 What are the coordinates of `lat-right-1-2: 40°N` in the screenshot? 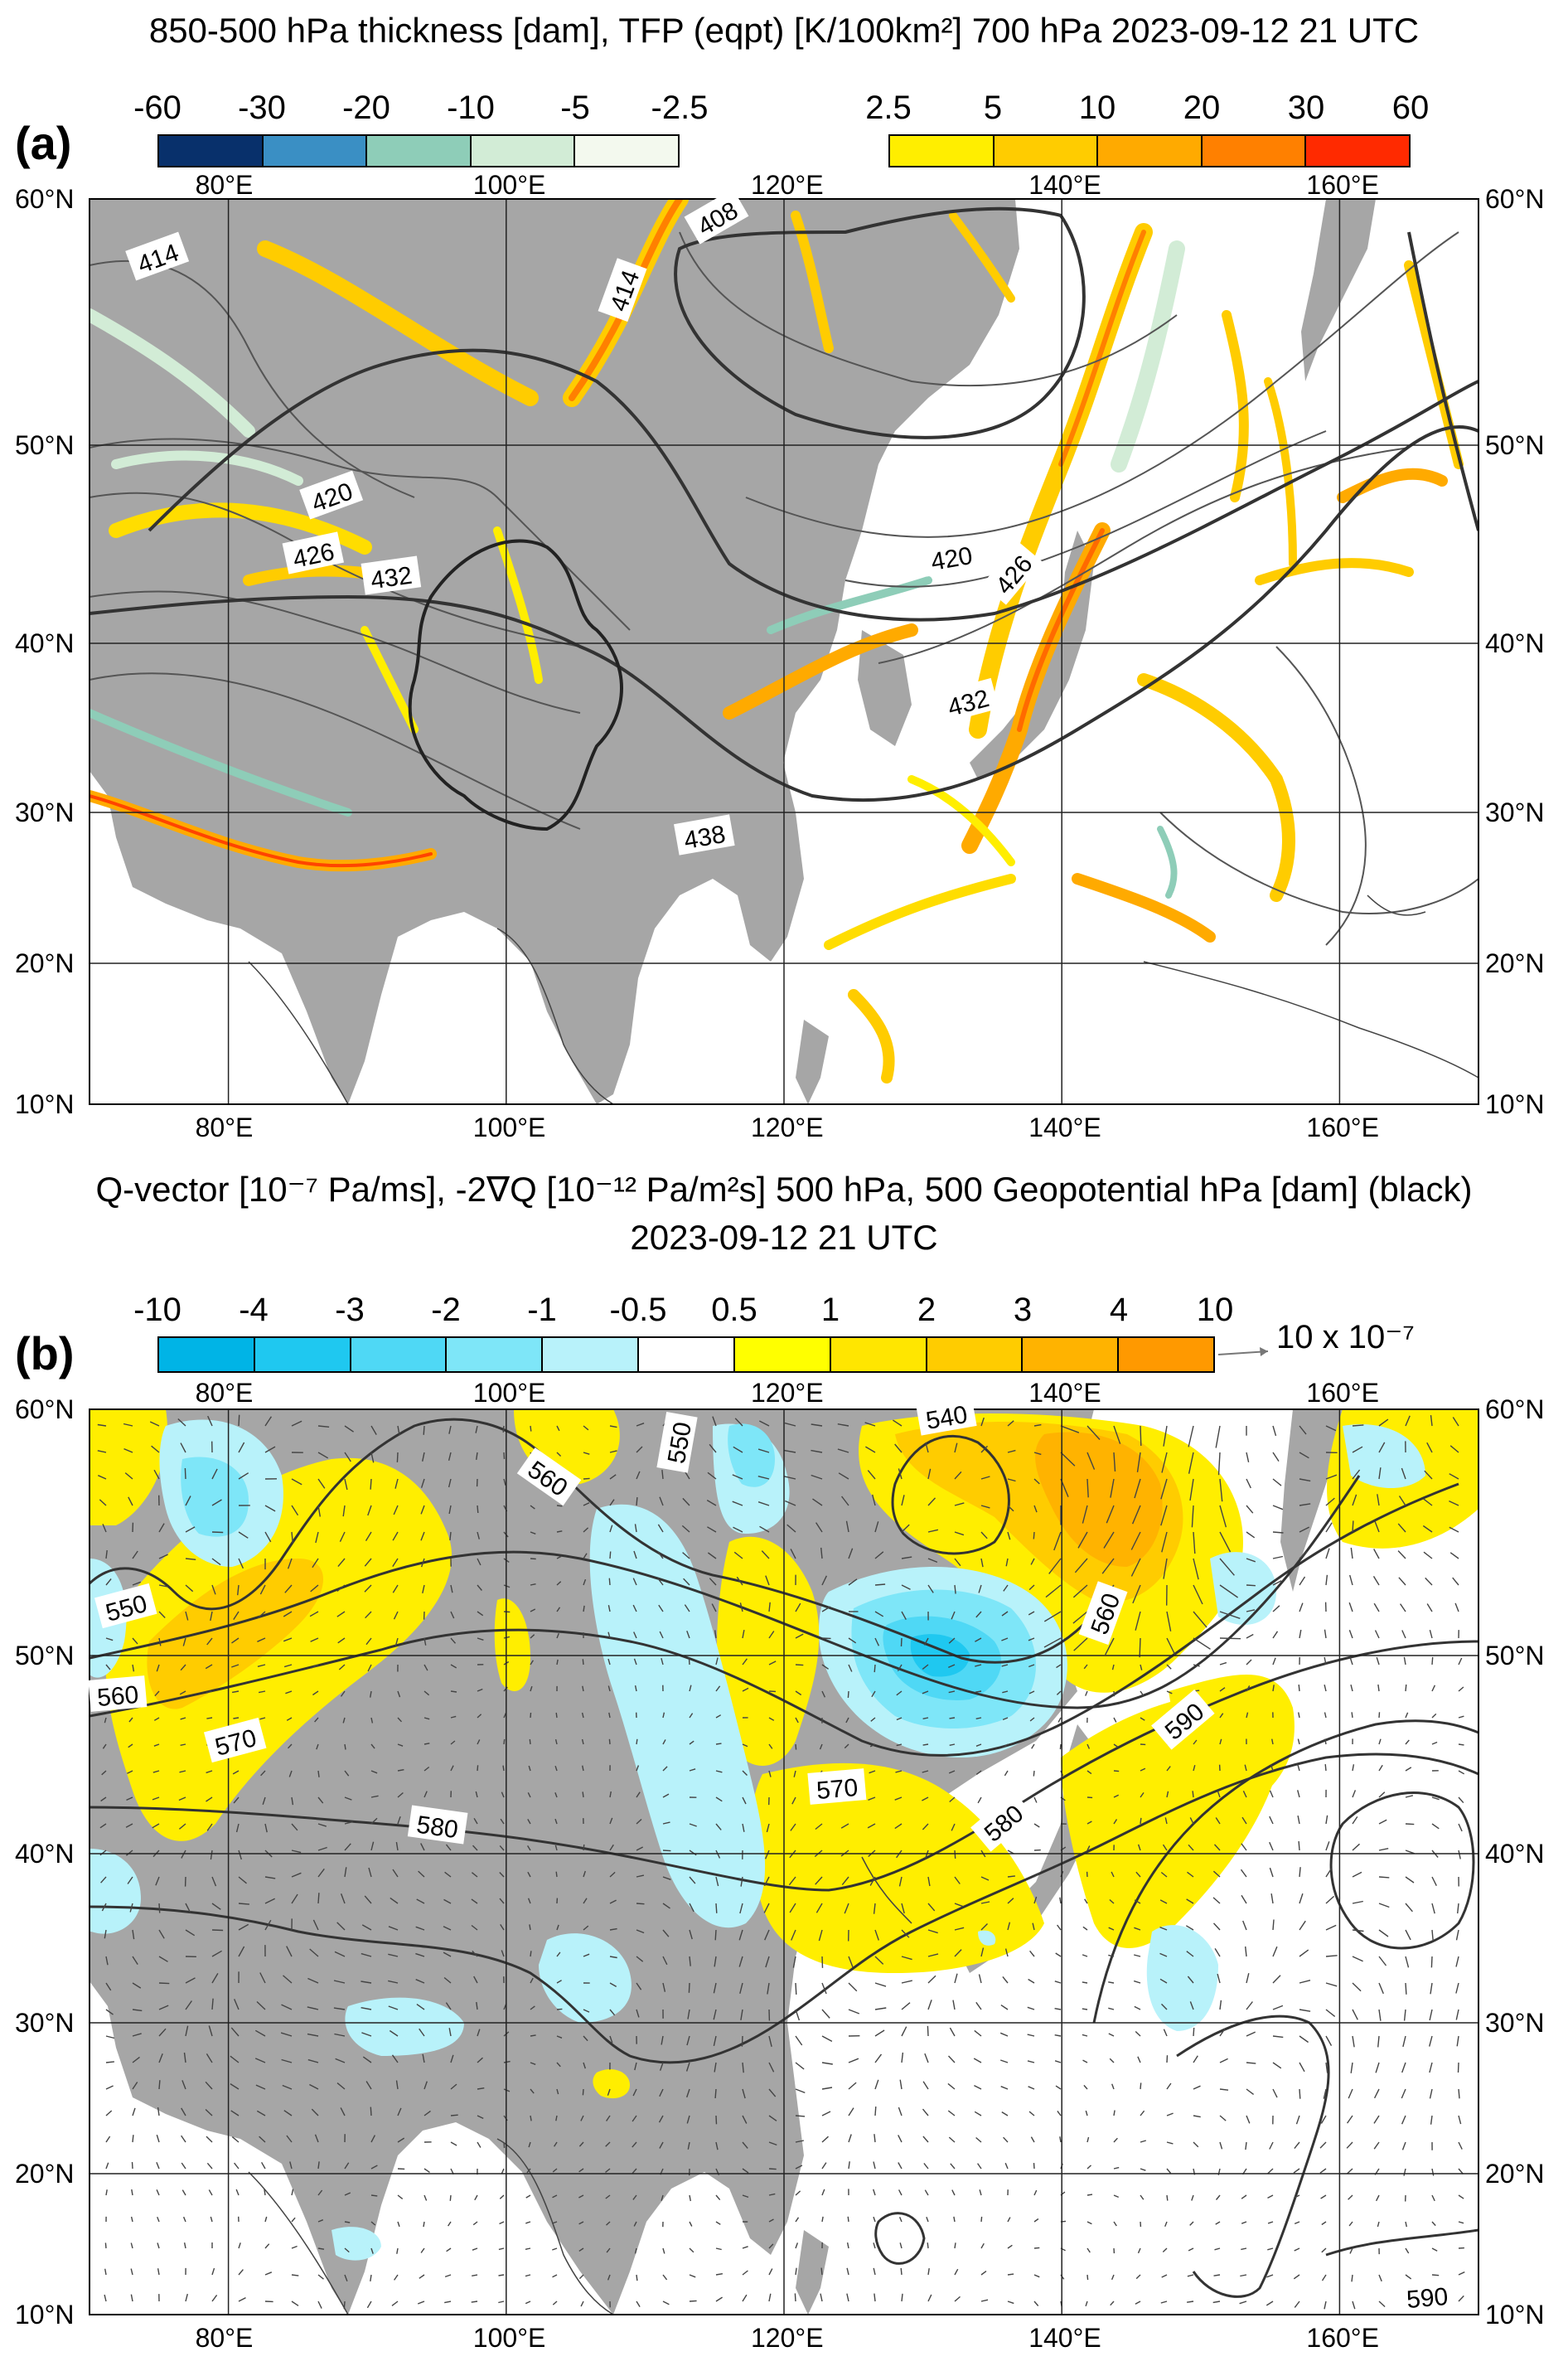 It's located at (1515, 1854).